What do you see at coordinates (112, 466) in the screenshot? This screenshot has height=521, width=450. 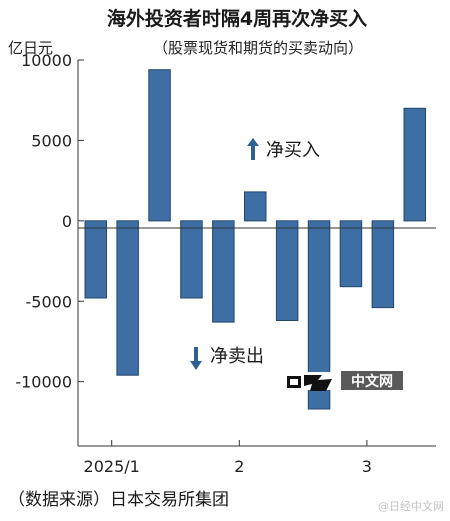 I see `x-tick-label: 2025/1` at bounding box center [112, 466].